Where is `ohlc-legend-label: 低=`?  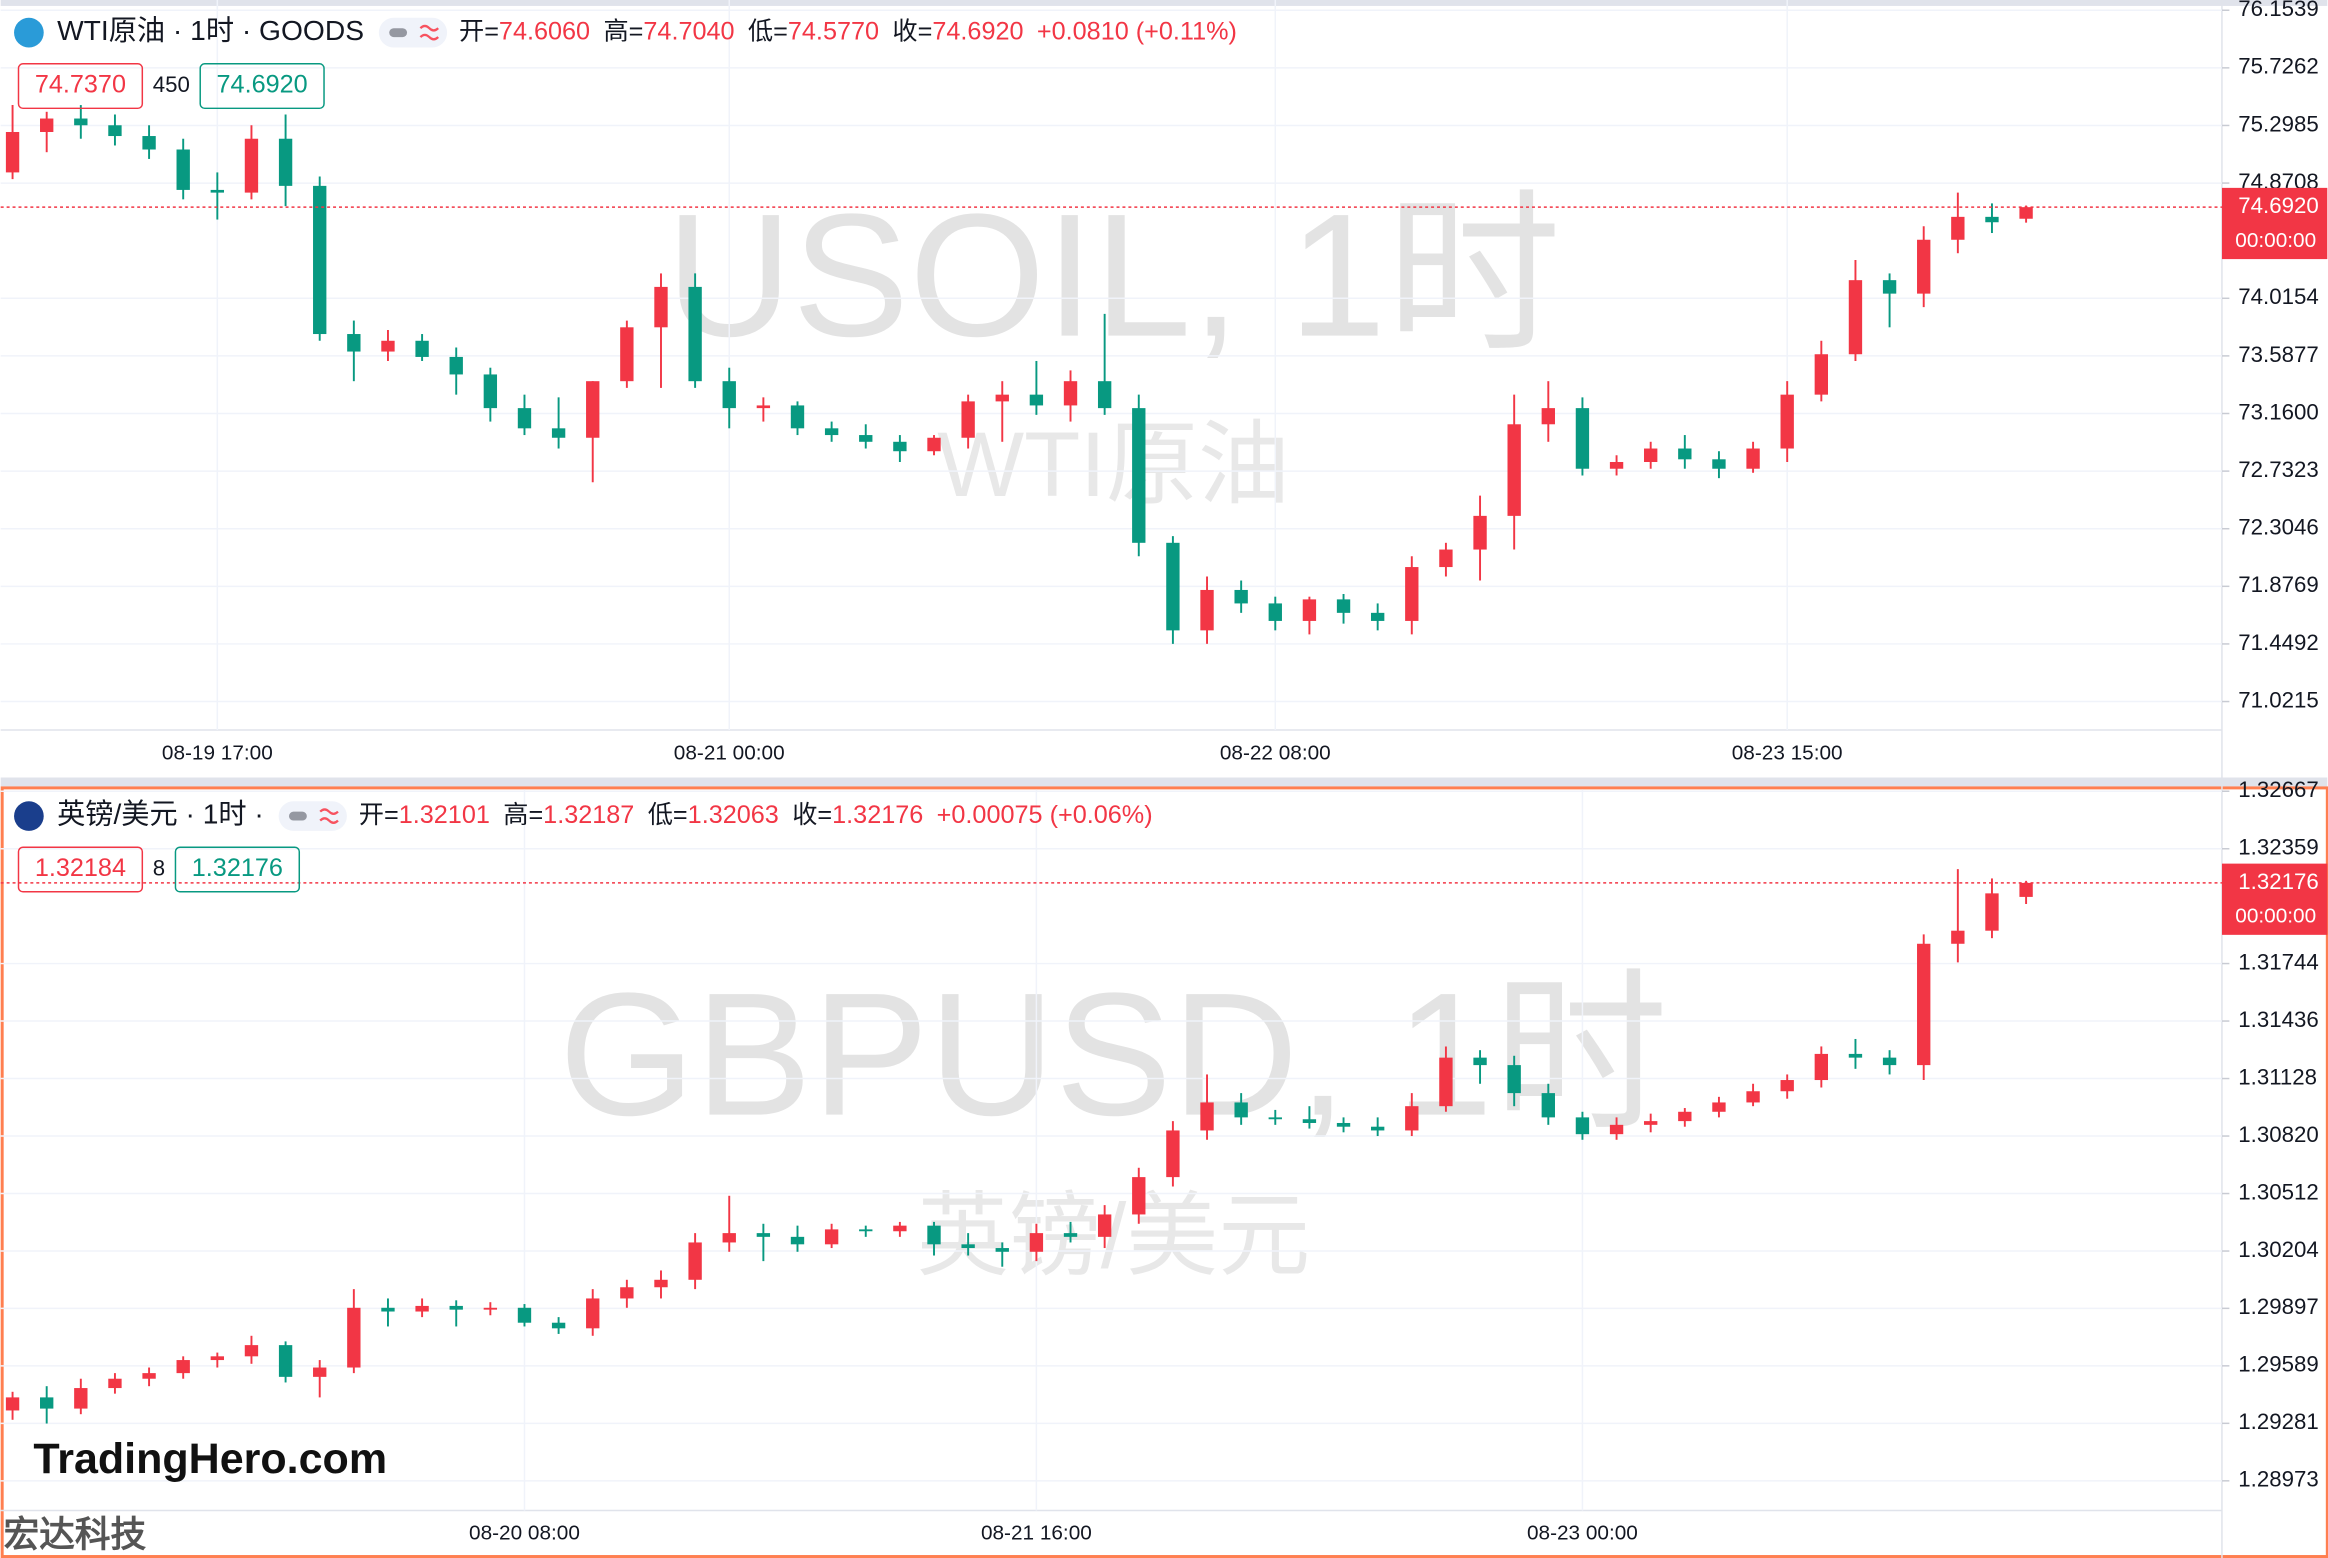
ohlc-legend-label: 低= is located at coordinates (668, 815).